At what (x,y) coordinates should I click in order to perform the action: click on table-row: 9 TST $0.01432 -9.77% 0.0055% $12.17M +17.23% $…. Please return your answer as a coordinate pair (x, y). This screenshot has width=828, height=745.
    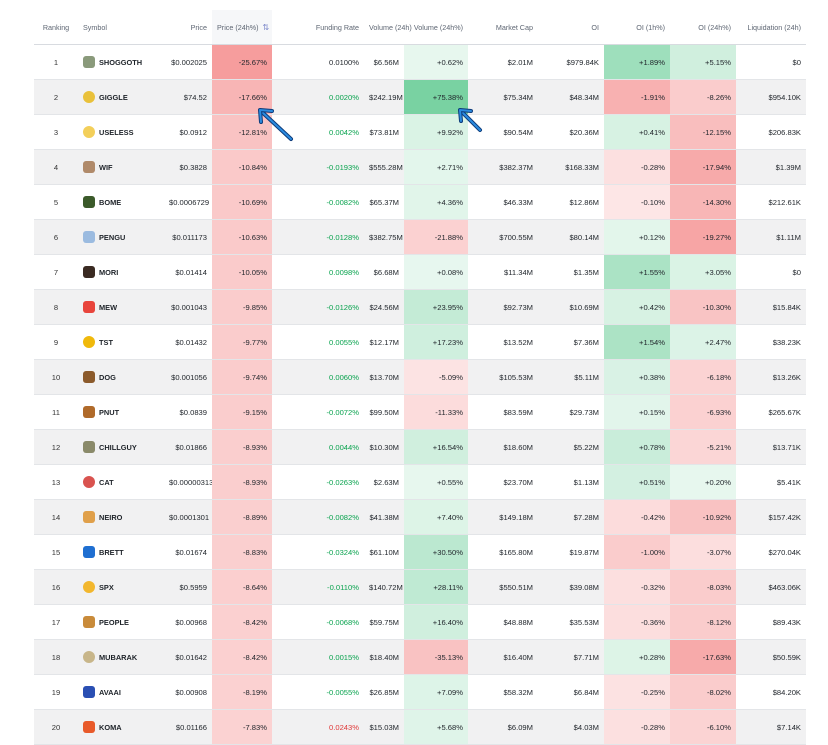
    Looking at the image, I should click on (420, 342).